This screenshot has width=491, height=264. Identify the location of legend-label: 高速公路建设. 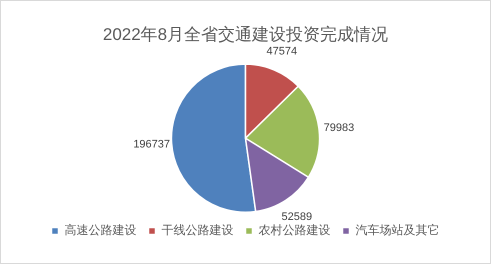
(100, 230).